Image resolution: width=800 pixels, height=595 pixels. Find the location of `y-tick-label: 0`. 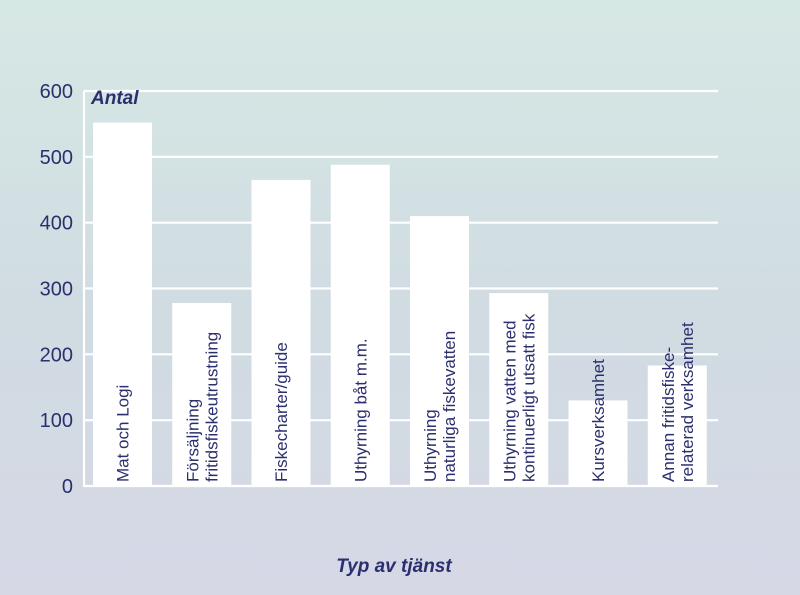

y-tick-label: 0 is located at coordinates (67, 487).